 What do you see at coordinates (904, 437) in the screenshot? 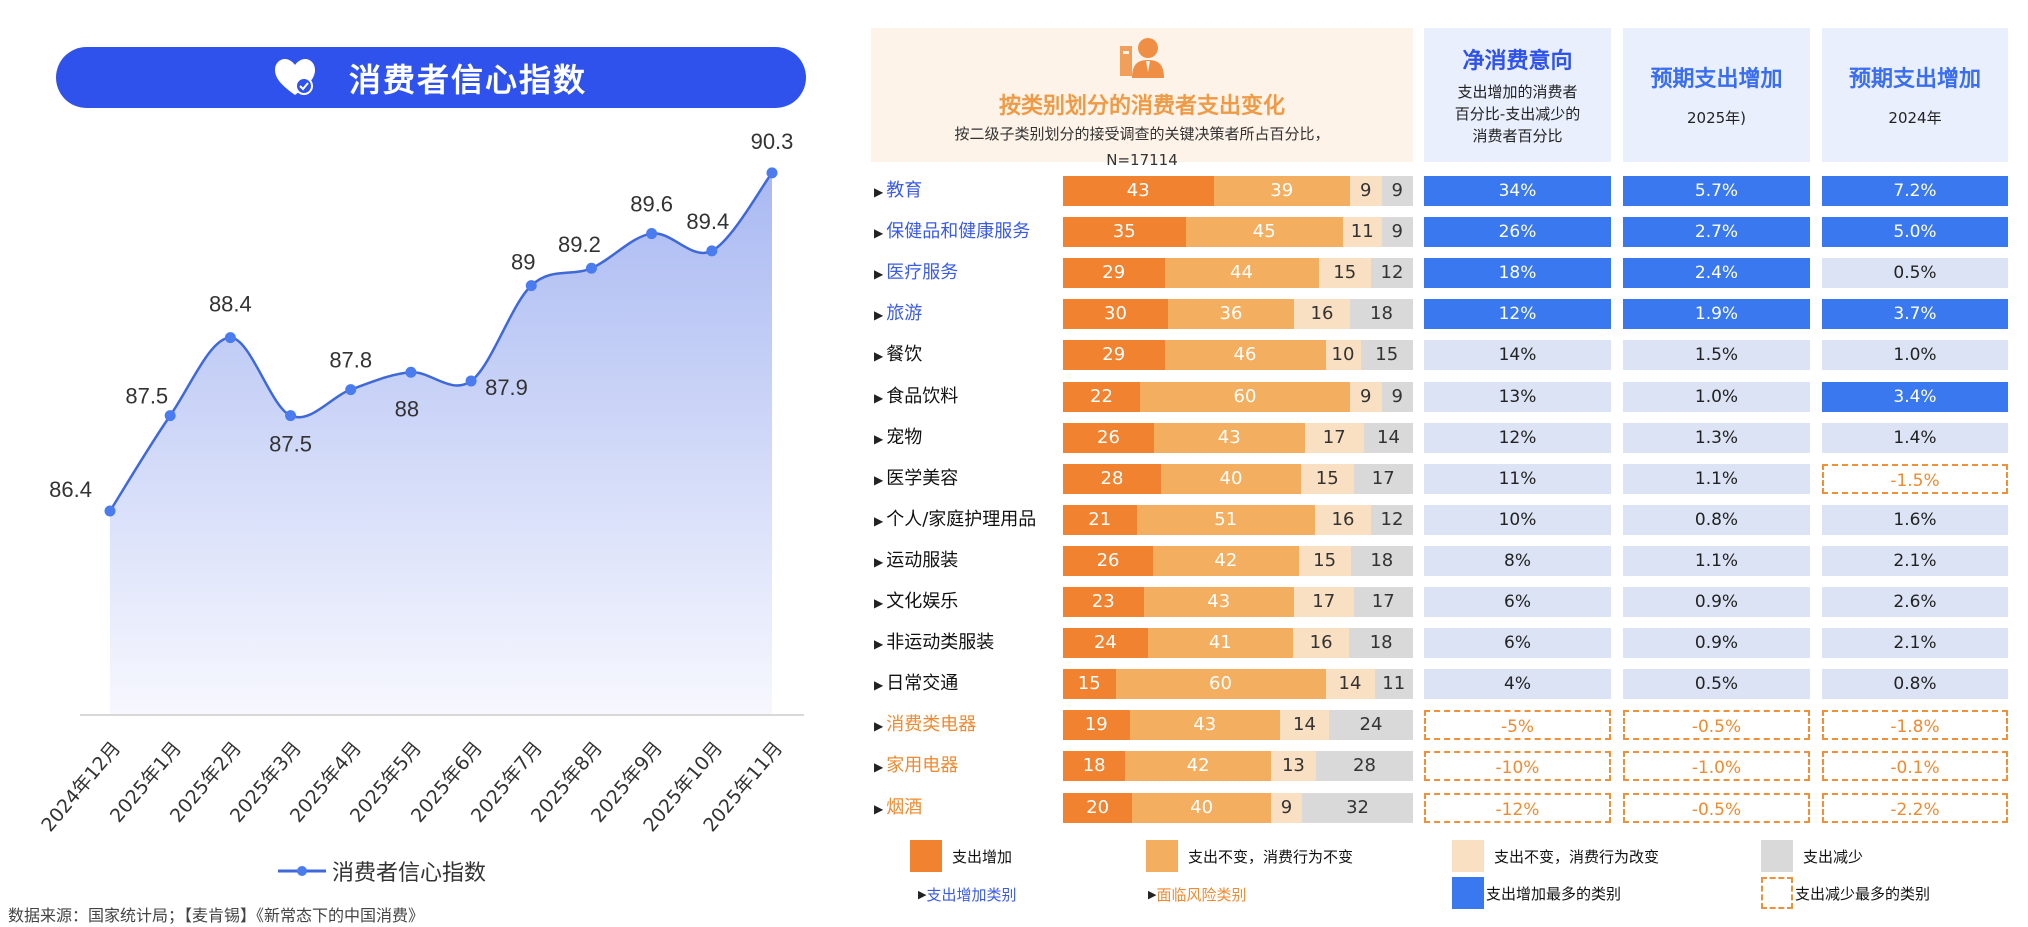
I see `category-name: 宠物` at bounding box center [904, 437].